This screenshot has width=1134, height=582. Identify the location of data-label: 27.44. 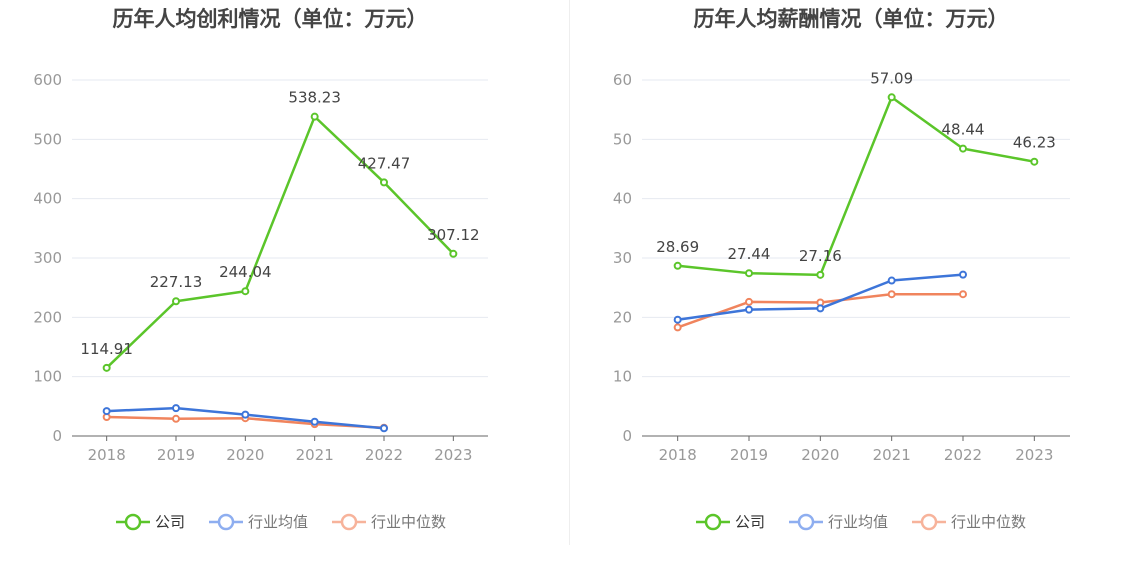
(749, 254).